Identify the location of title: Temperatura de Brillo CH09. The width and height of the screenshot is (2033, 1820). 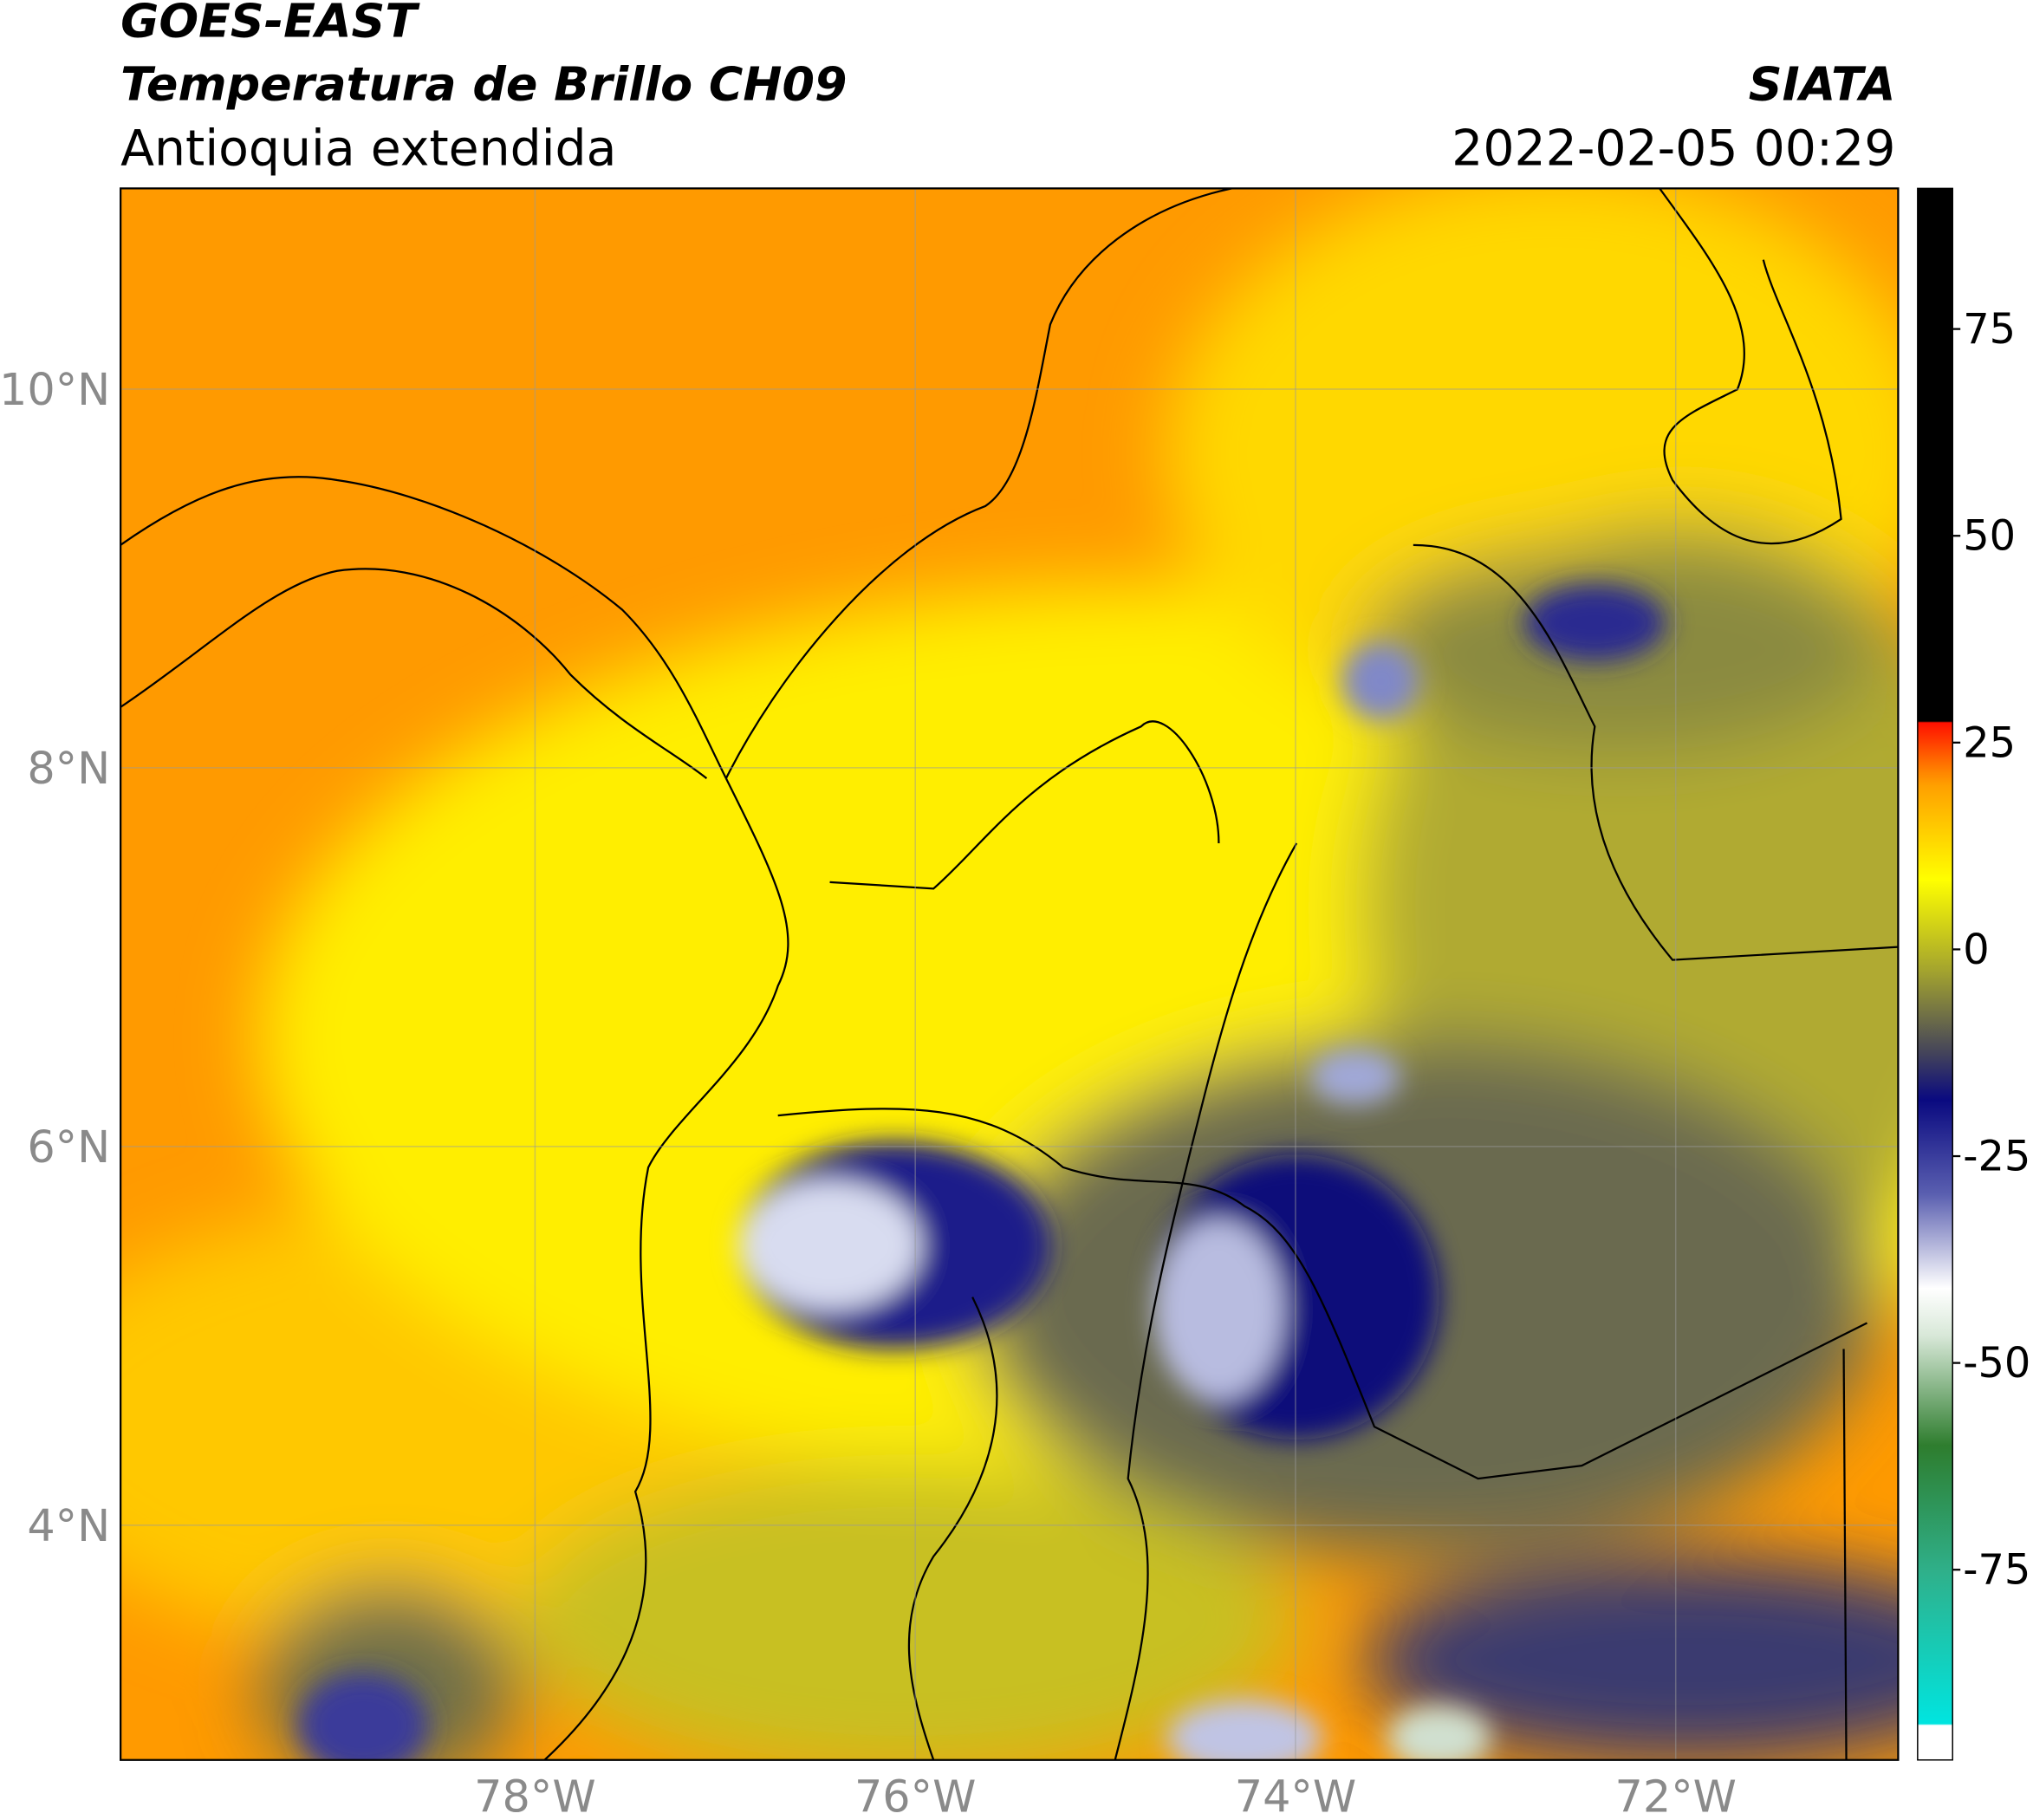
(483, 84).